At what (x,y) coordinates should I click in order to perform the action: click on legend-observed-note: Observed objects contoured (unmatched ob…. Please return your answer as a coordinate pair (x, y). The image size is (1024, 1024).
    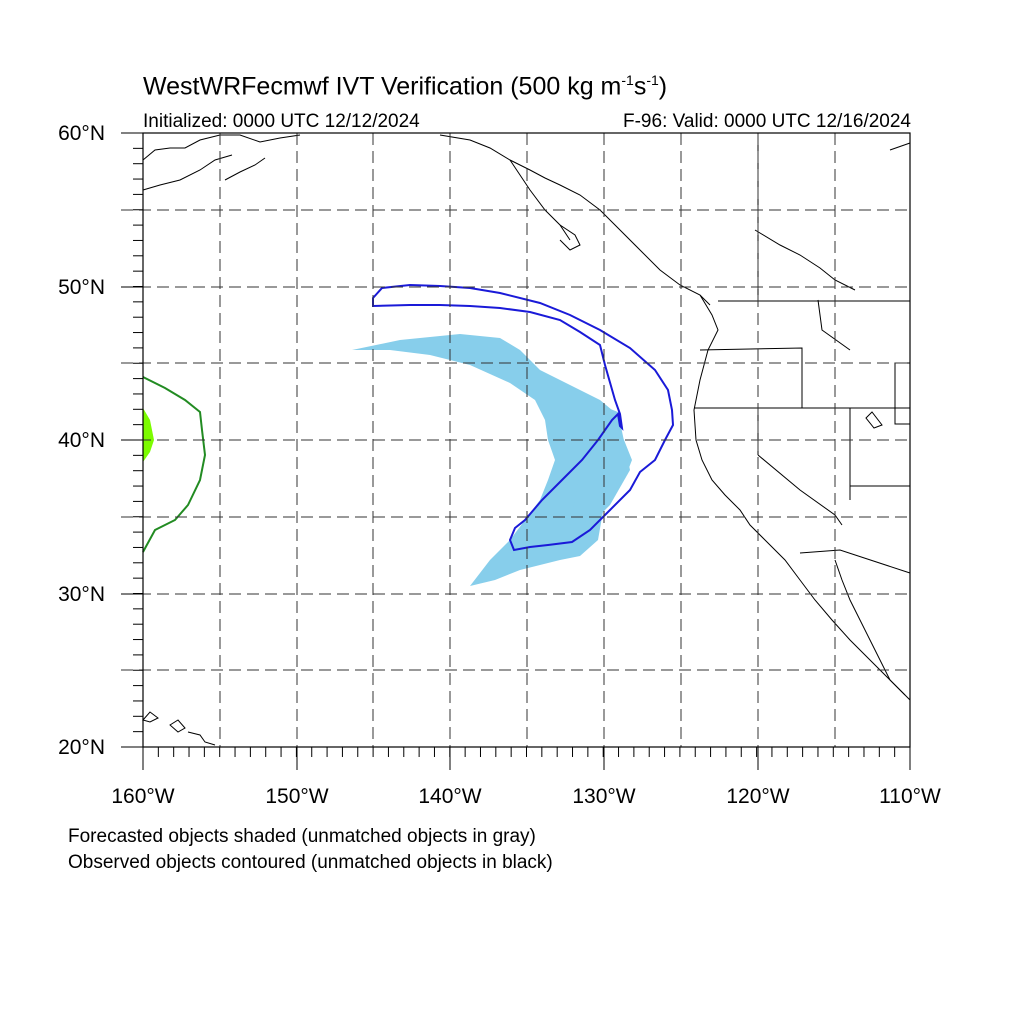
    Looking at the image, I should click on (310, 862).